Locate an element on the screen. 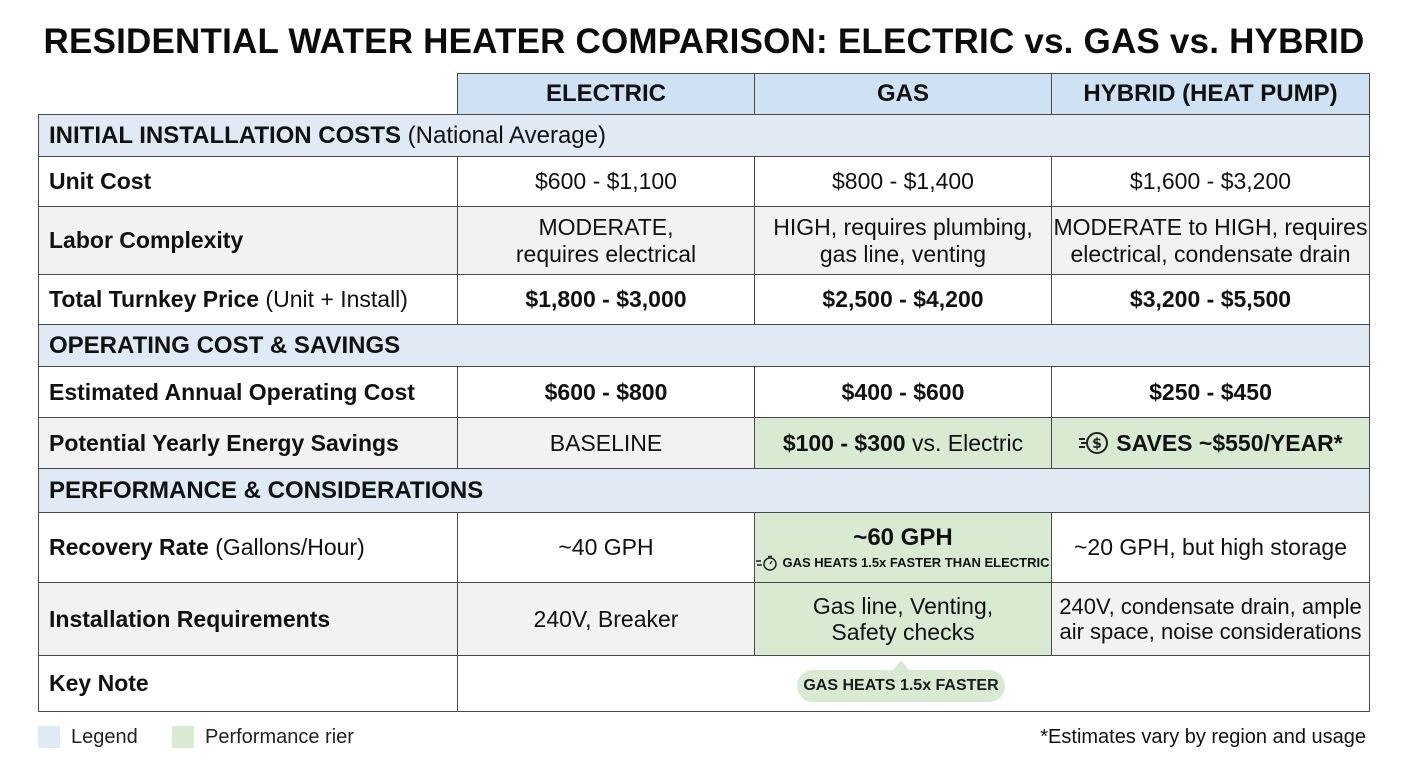 The image size is (1408, 768). savings-electric: BASELINE is located at coordinates (606, 443).